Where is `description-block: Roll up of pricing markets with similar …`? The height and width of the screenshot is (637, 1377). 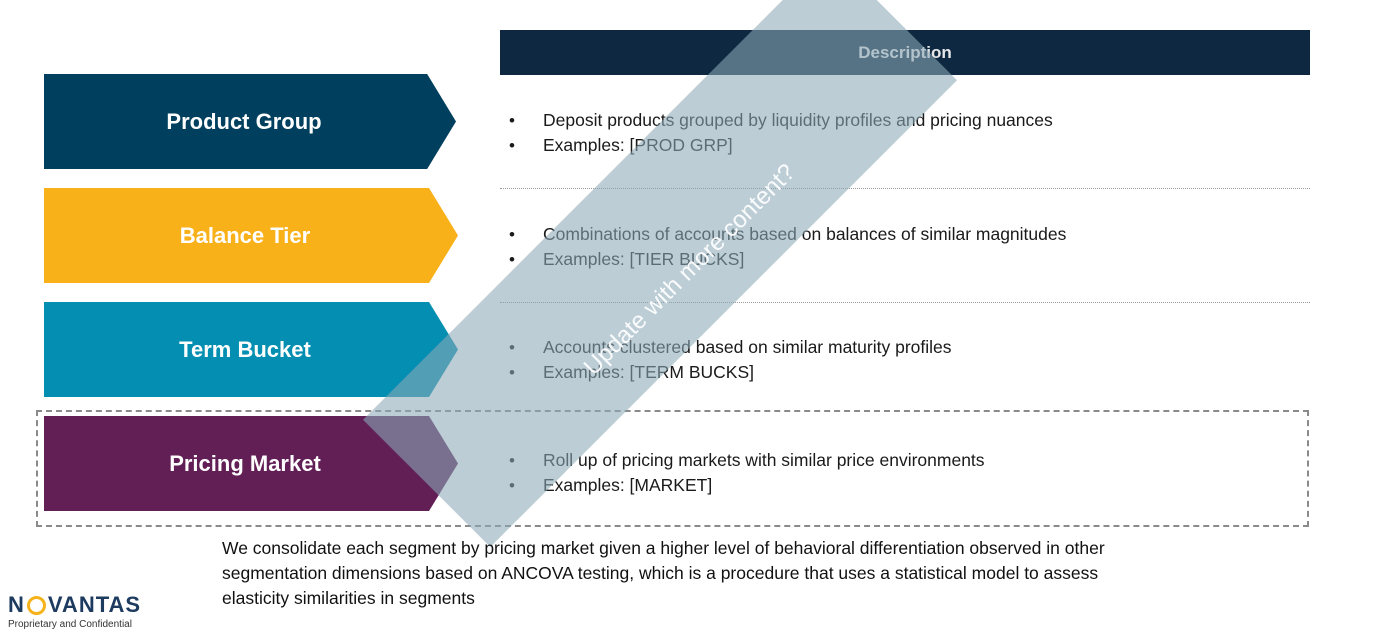 description-block: Roll up of pricing markets with similar … is located at coordinates (905, 473).